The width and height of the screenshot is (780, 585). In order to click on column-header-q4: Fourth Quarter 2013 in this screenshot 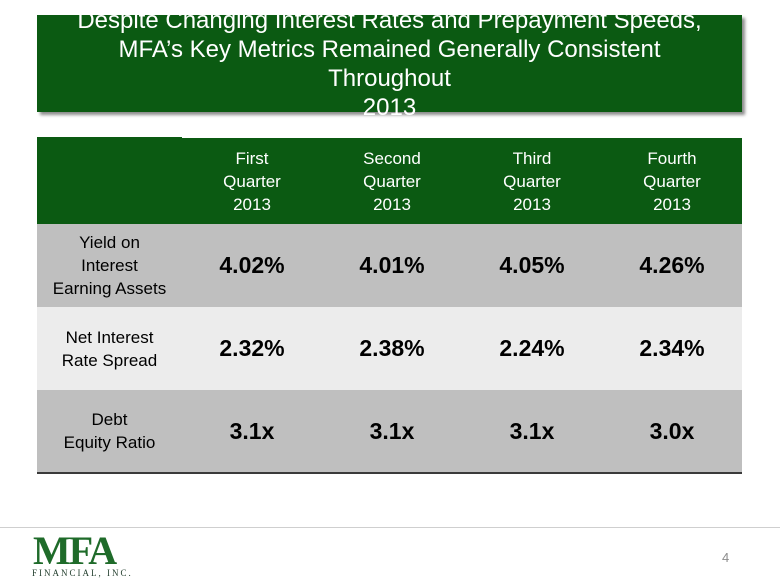, I will do `click(672, 181)`.